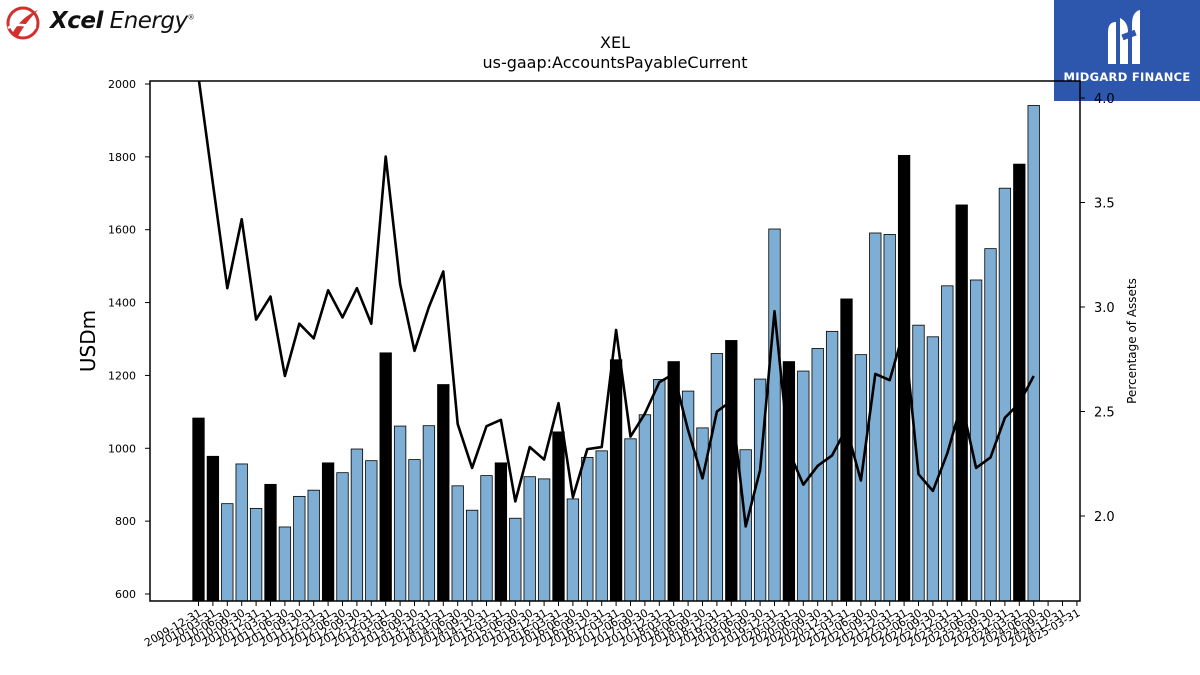 This screenshot has height=675, width=1200. Describe the element at coordinates (122, 230) in the screenshot. I see `y-tick-label: 1600` at that location.